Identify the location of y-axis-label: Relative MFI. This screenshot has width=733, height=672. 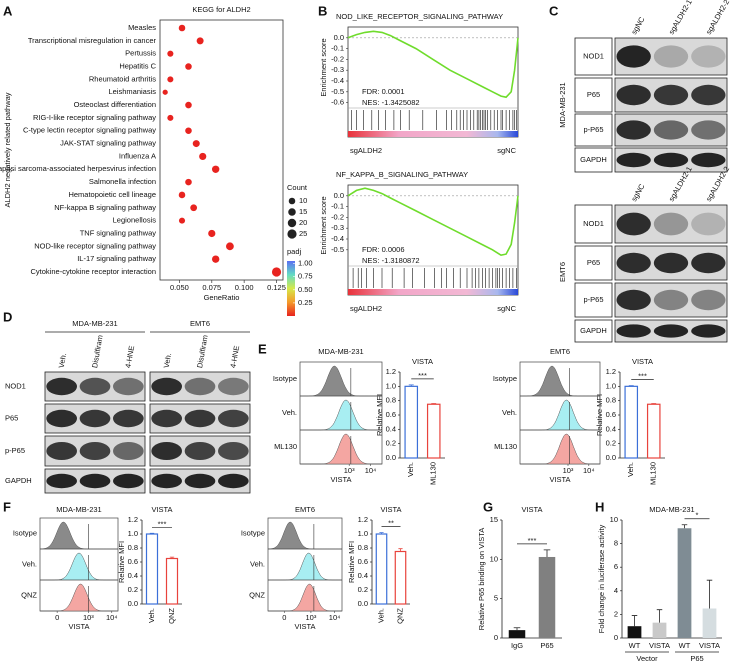
(599, 415).